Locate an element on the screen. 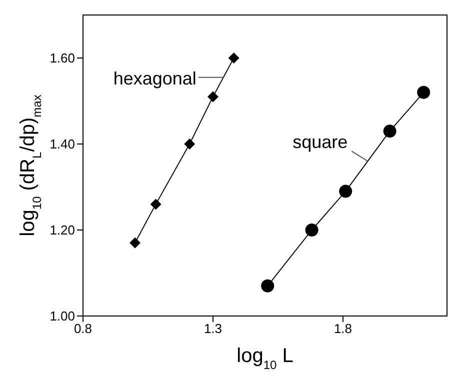 The image size is (474, 374). x-tick-label: 0.8 is located at coordinates (83, 328).